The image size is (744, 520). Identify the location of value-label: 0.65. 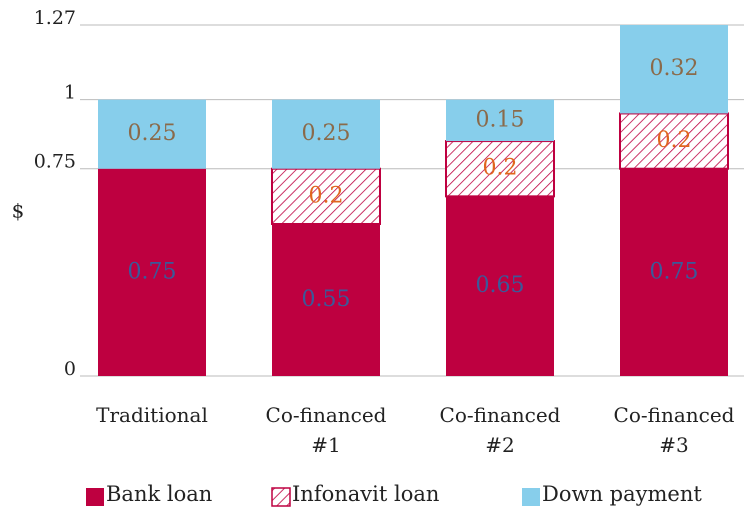
(500, 285).